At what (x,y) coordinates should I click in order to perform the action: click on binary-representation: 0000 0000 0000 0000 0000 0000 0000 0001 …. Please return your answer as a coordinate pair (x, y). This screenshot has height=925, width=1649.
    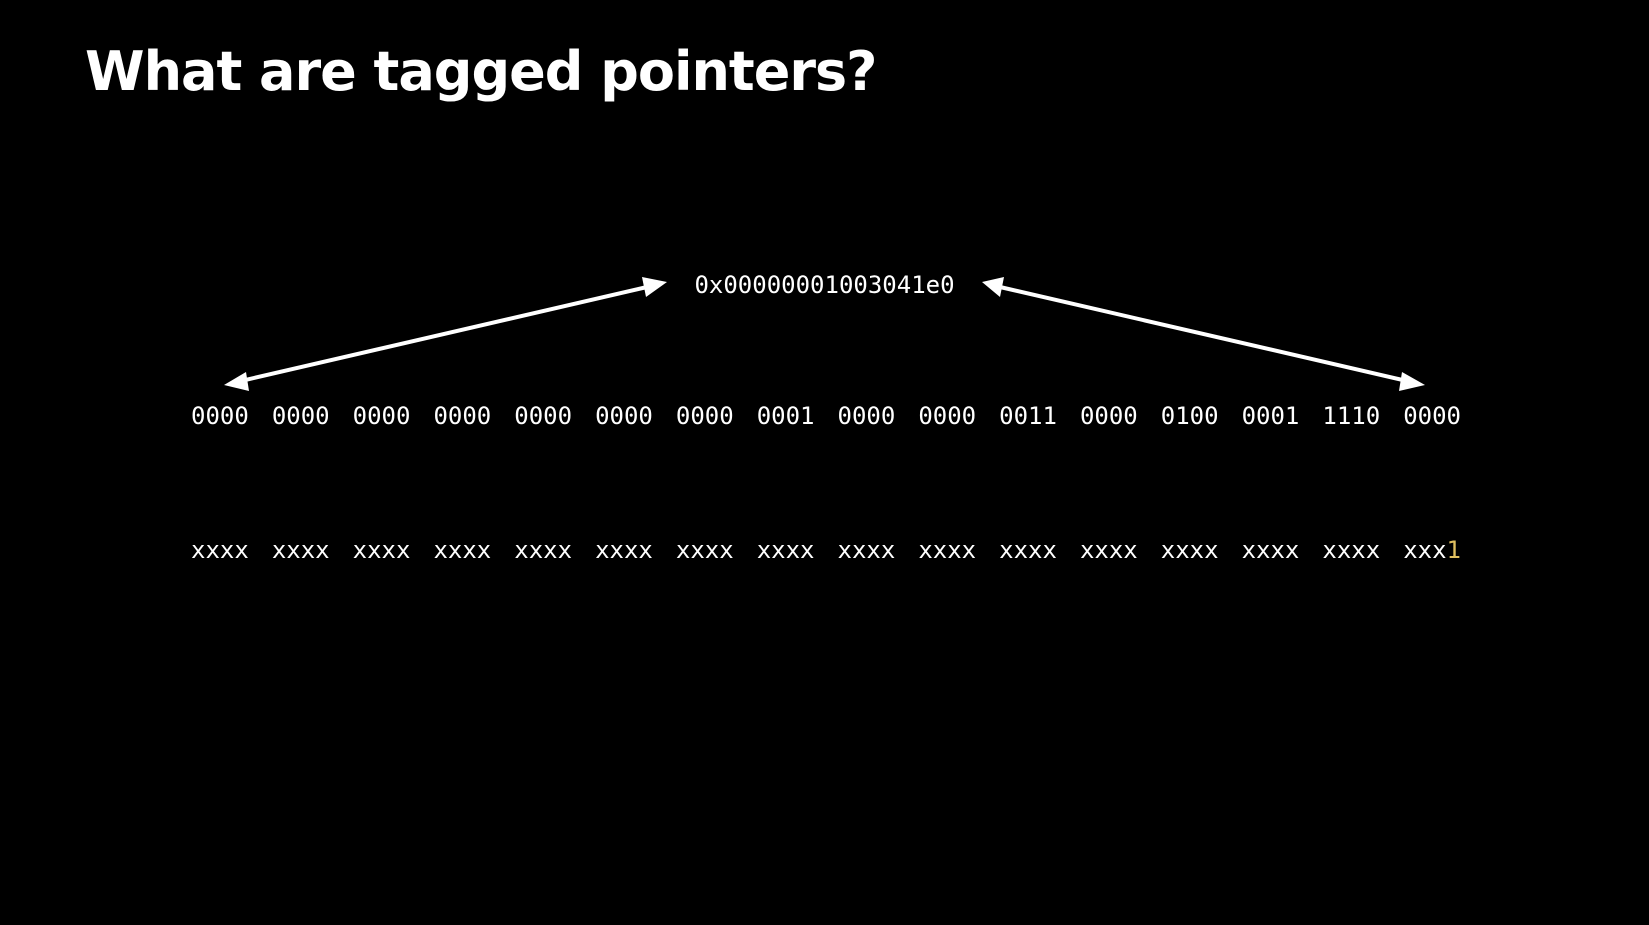
    Looking at the image, I should click on (826, 416).